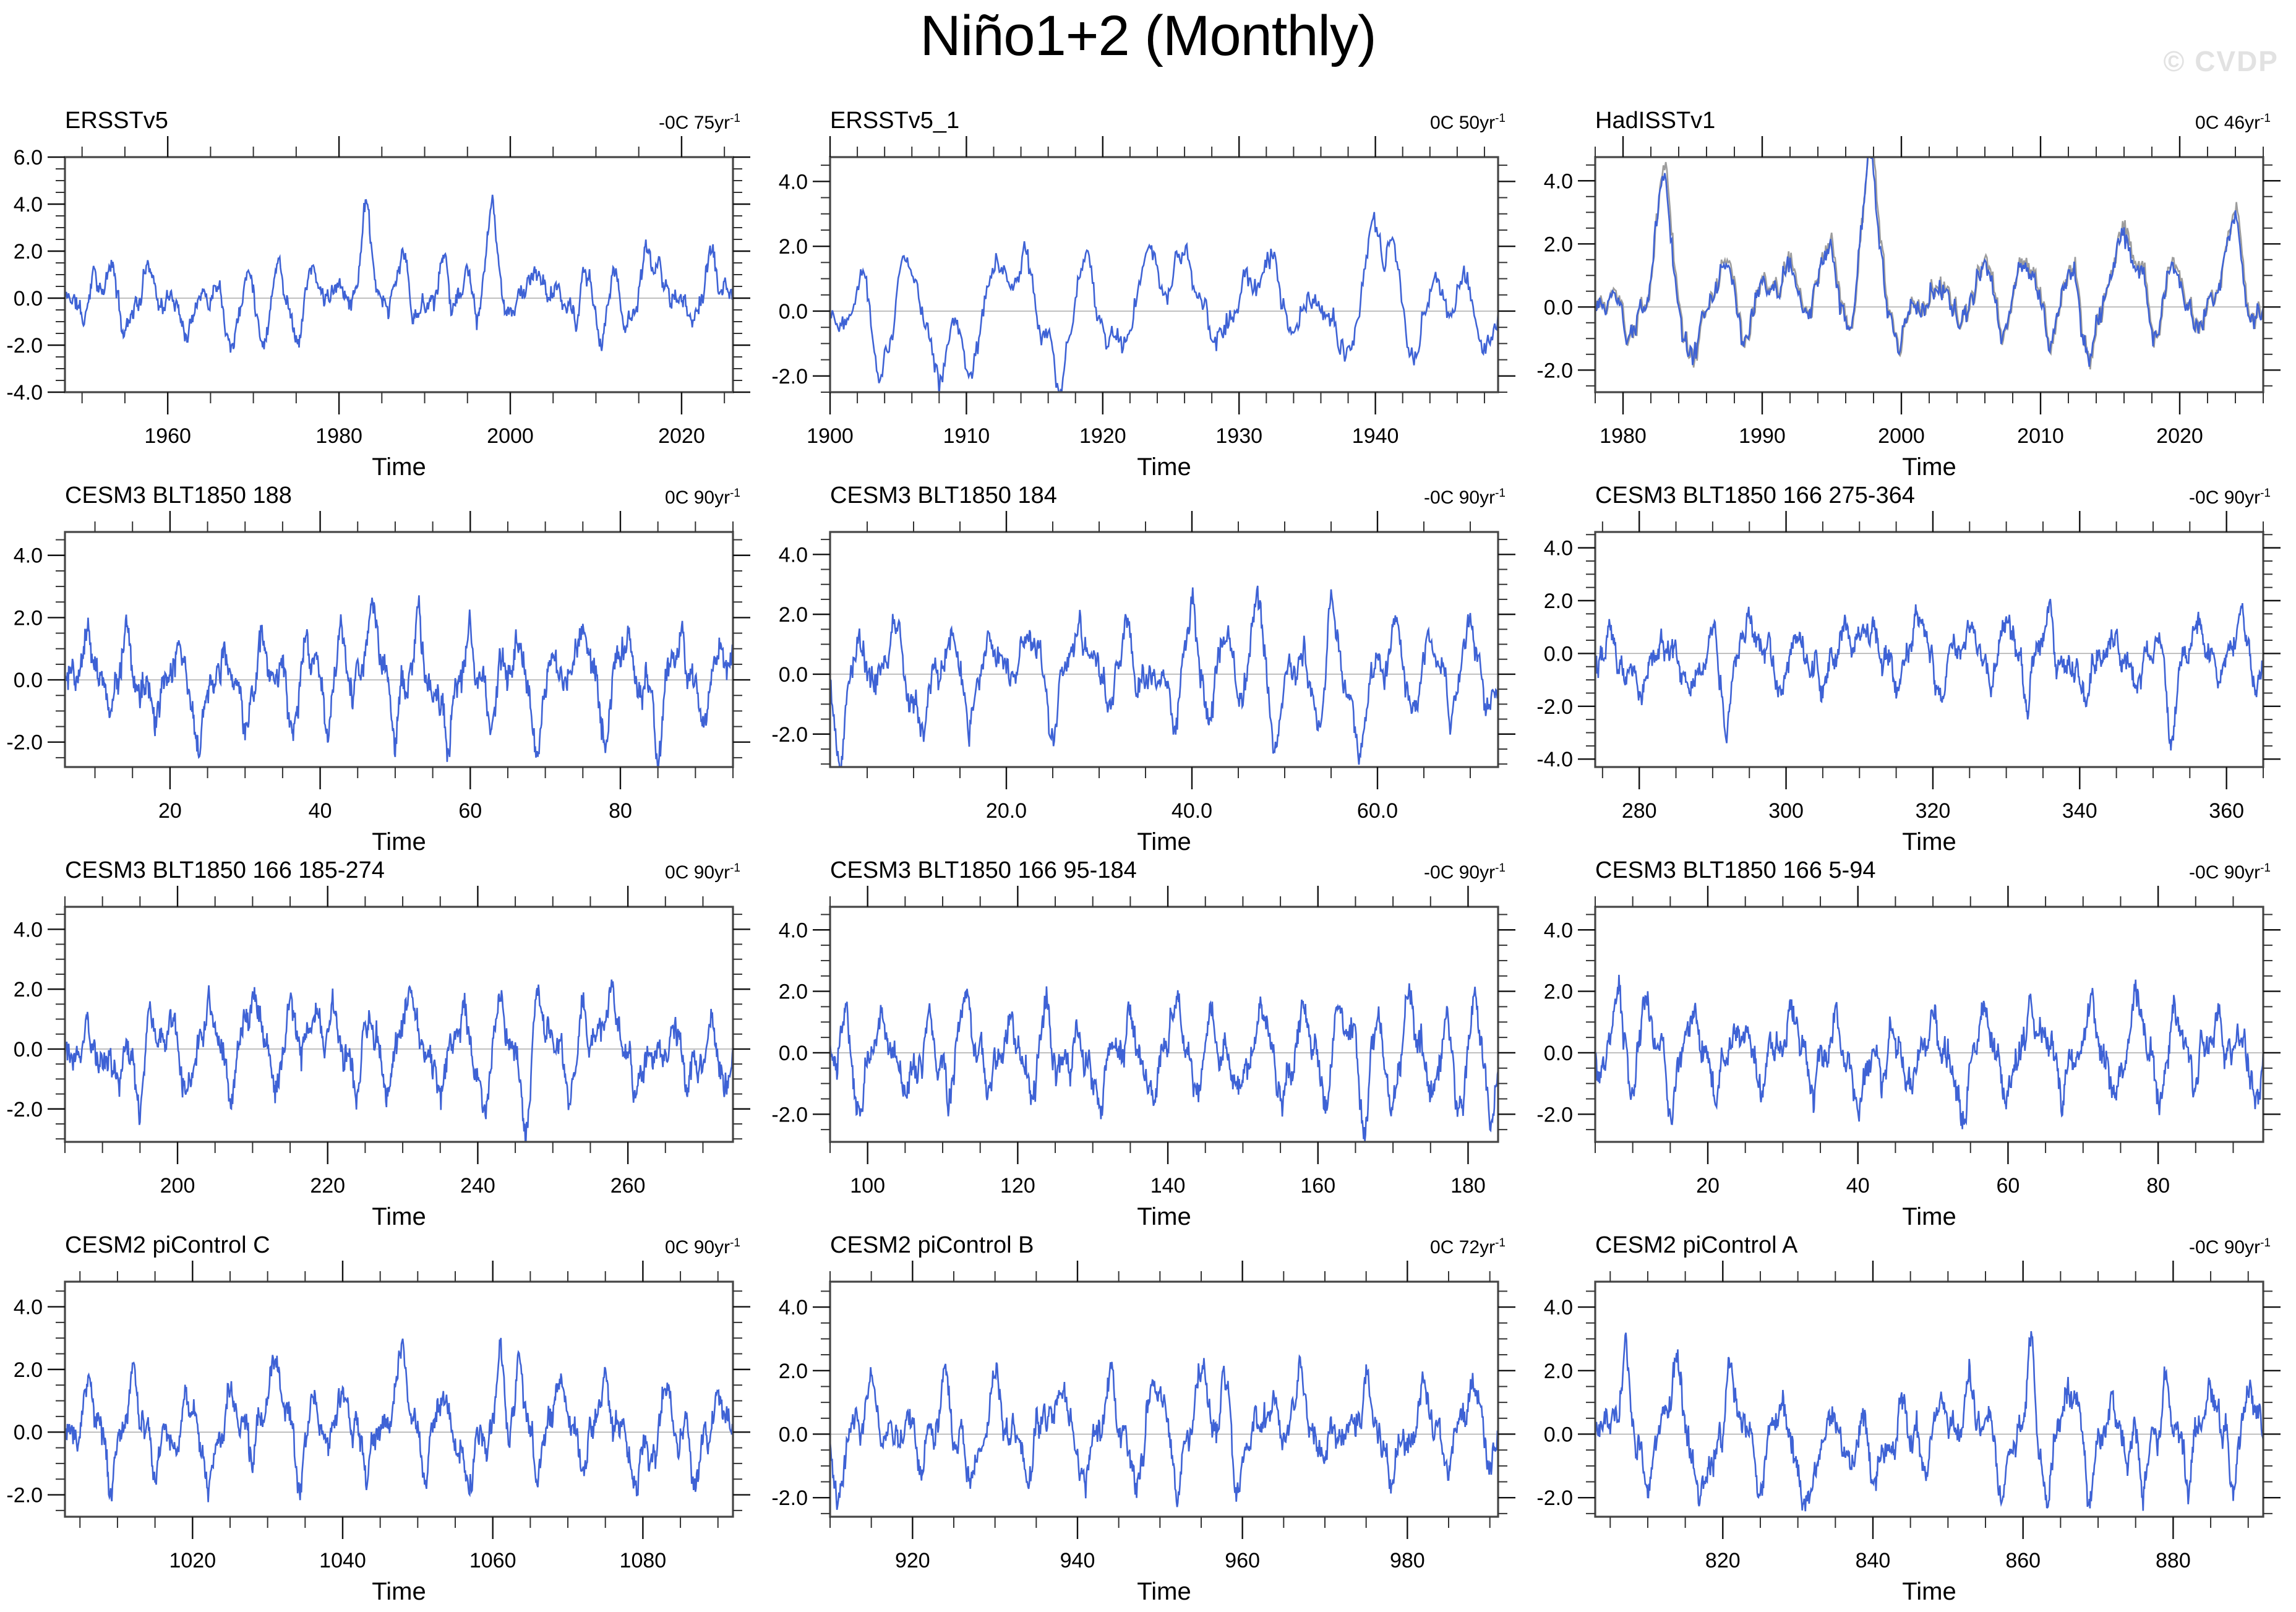 The image size is (2296, 1612). I want to click on y-tick-label: -4.0, so click(24, 393).